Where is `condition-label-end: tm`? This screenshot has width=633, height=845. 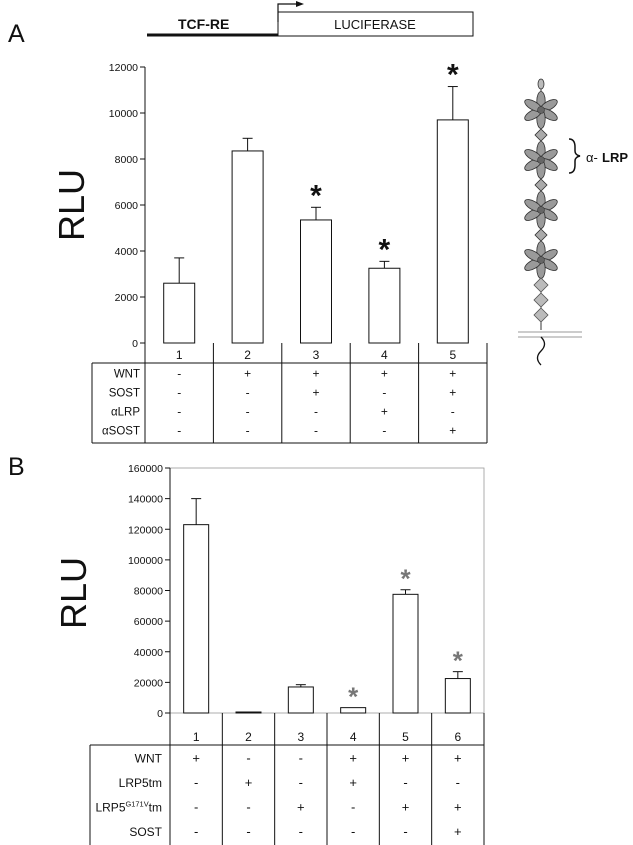
condition-label-end: tm is located at coordinates (155, 807).